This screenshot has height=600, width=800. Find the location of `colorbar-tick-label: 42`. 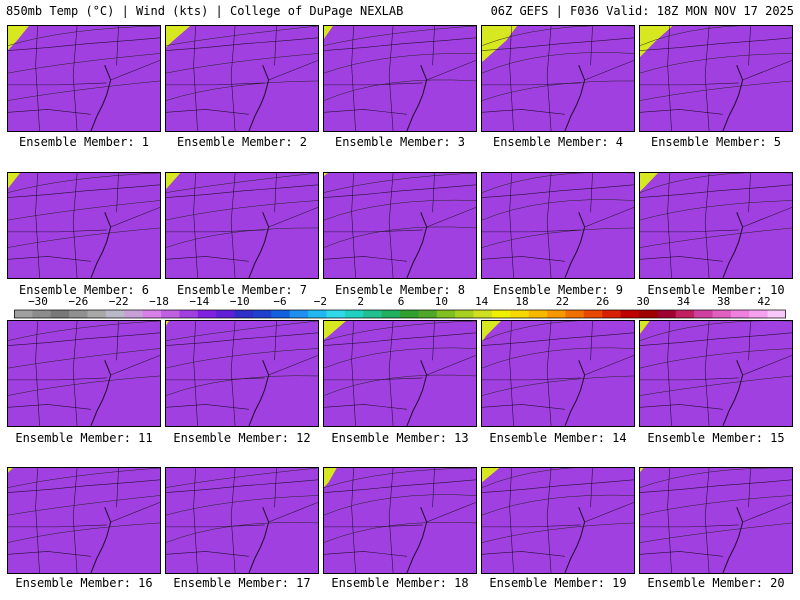

colorbar-tick-label: 42 is located at coordinates (764, 301).